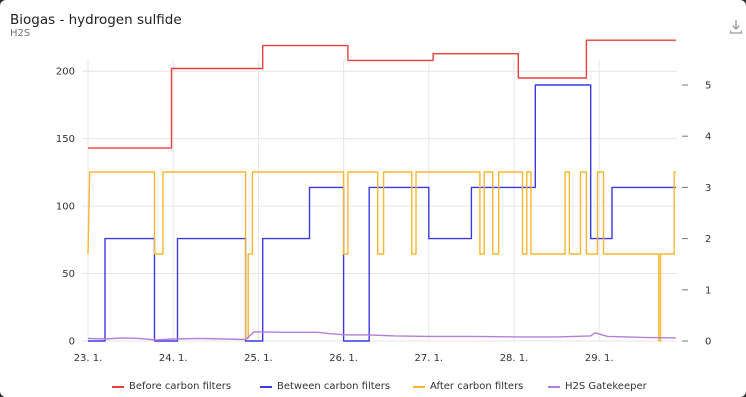 The image size is (746, 397). I want to click on right-tick-label: 4, so click(708, 137).